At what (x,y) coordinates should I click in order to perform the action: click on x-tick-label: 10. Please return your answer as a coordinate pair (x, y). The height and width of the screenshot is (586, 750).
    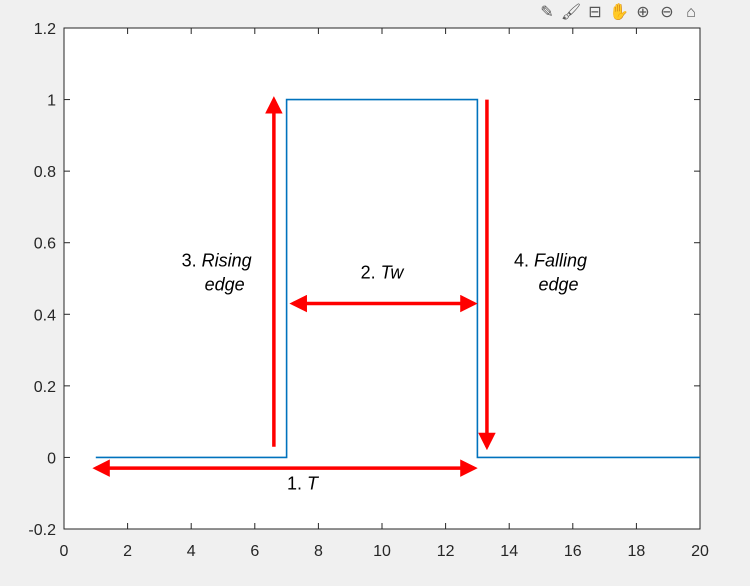
    Looking at the image, I should click on (382, 551).